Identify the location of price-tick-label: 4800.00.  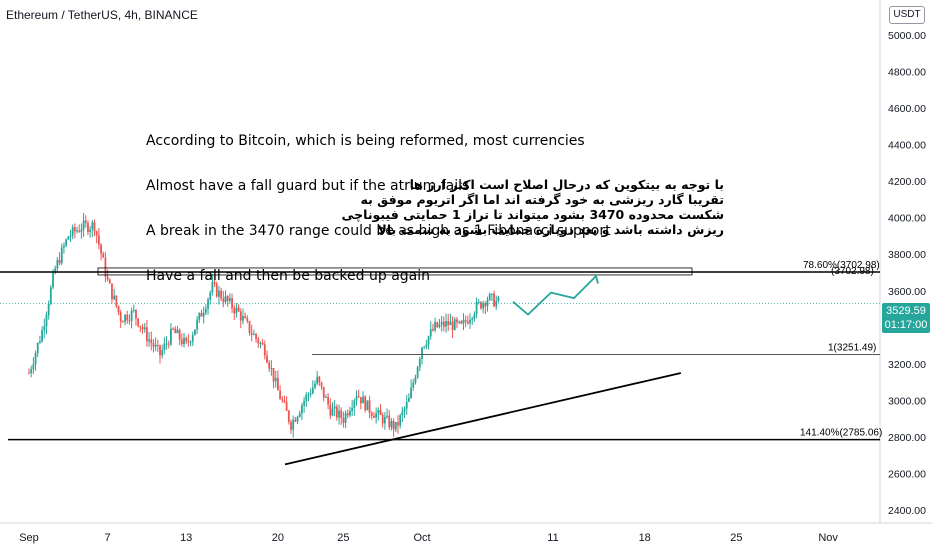
(907, 73).